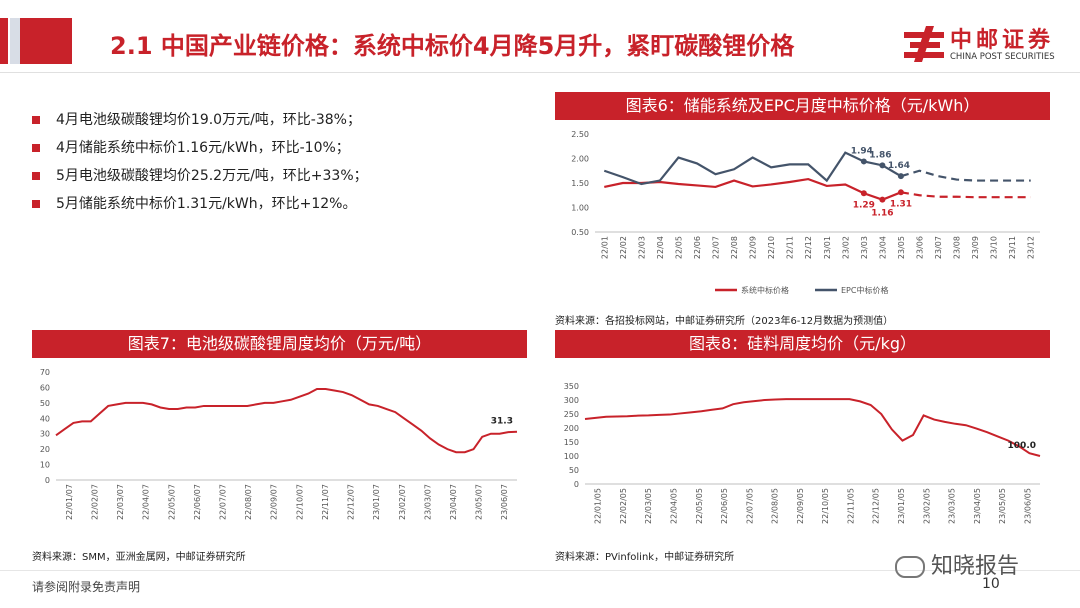 Image resolution: width=1080 pixels, height=608 pixels. What do you see at coordinates (208, 120) in the screenshot?
I see `bullet-text: 4月电池级碳酸锂均价19.0万元/吨，环比-38%；` at bounding box center [208, 120].